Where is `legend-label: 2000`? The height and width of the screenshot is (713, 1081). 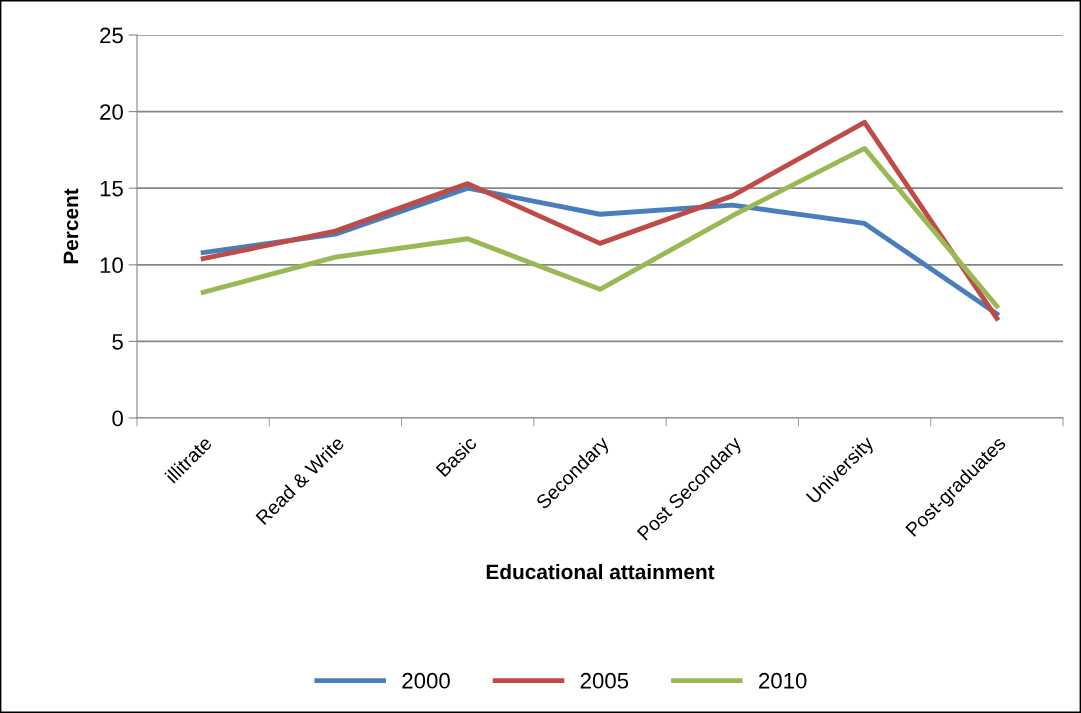
legend-label: 2000 is located at coordinates (426, 680).